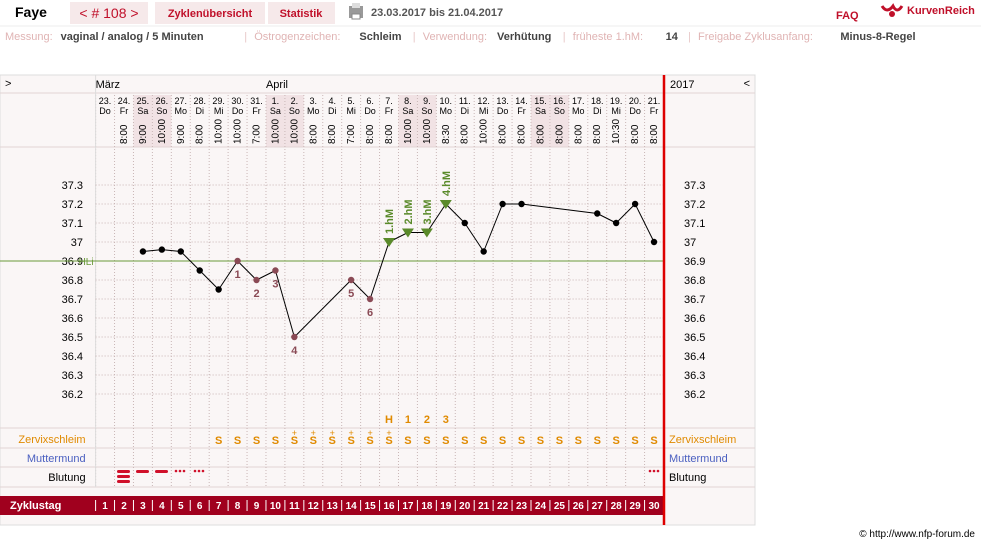 This screenshot has height=549, width=981. Describe the element at coordinates (162, 101) in the screenshot. I see `date: 26.` at that location.